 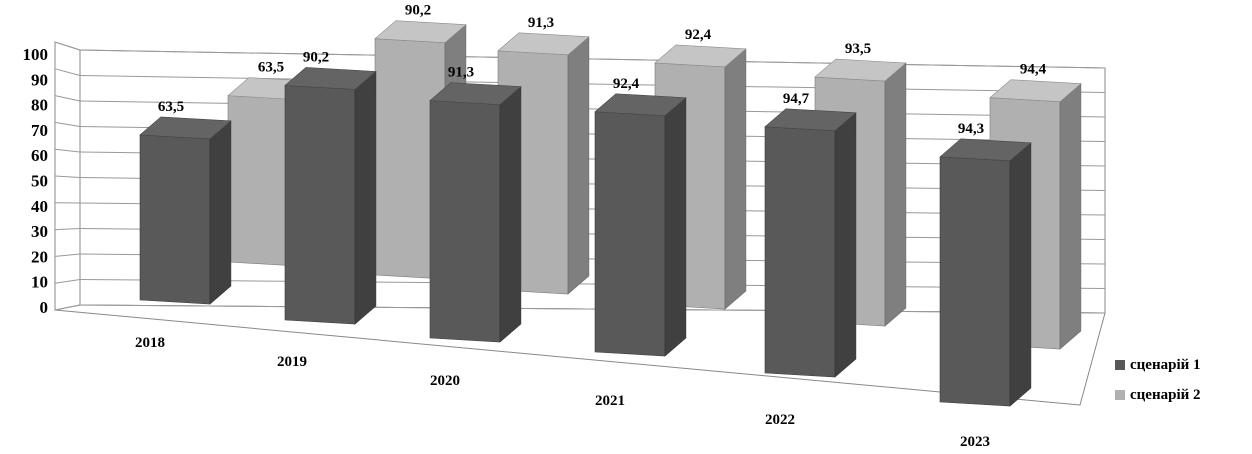 What do you see at coordinates (39, 206) in the screenshot?
I see `y-tick-label: 40` at bounding box center [39, 206].